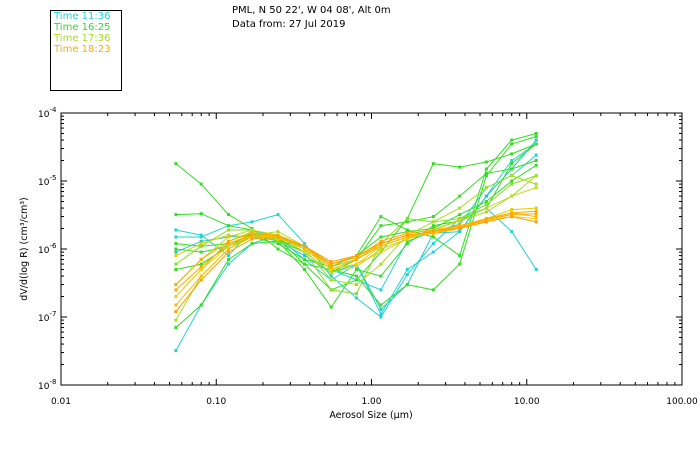 The image size is (700, 450). I want to click on legend-item: Time 16:25, so click(82, 27).